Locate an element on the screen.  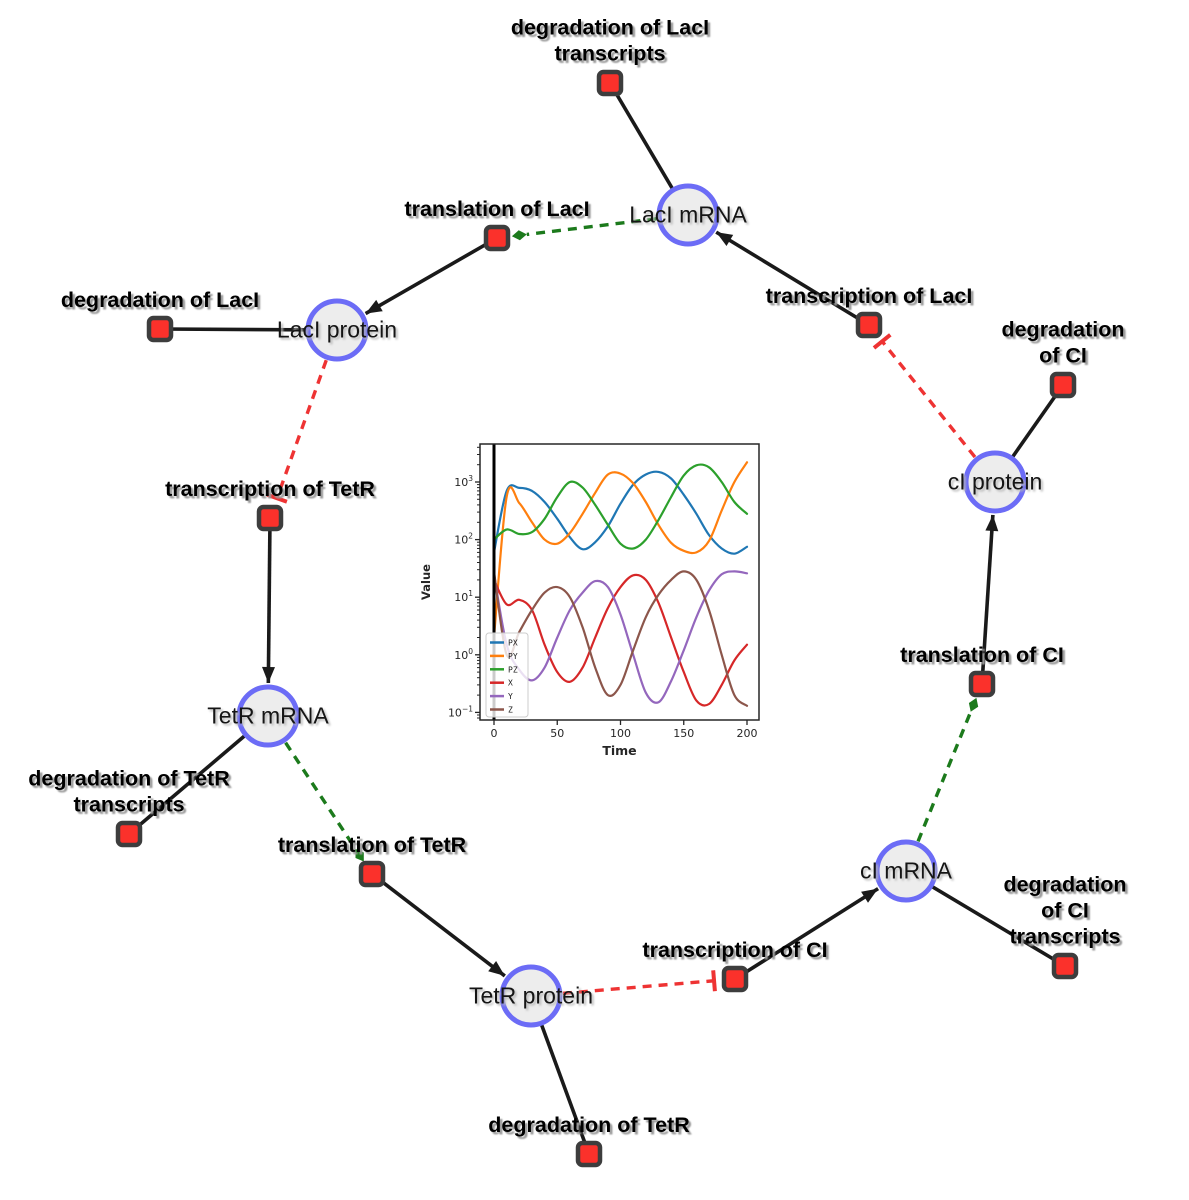
edge-lacI_mRNA-tl_lacI is located at coordinates (600, 227).